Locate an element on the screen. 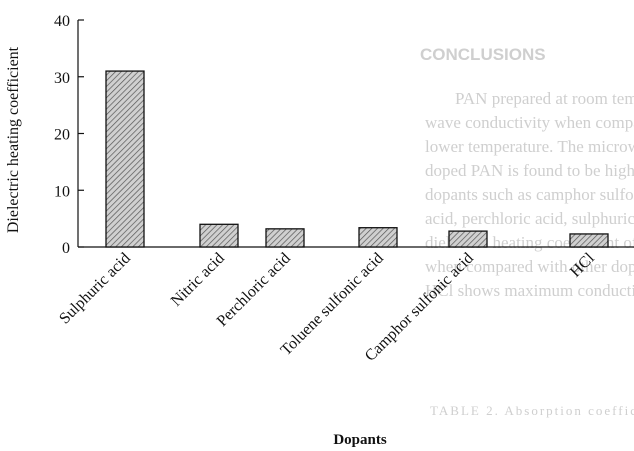 Image resolution: width=634 pixels, height=451 pixels. y-tick-label: 30 is located at coordinates (62, 78).